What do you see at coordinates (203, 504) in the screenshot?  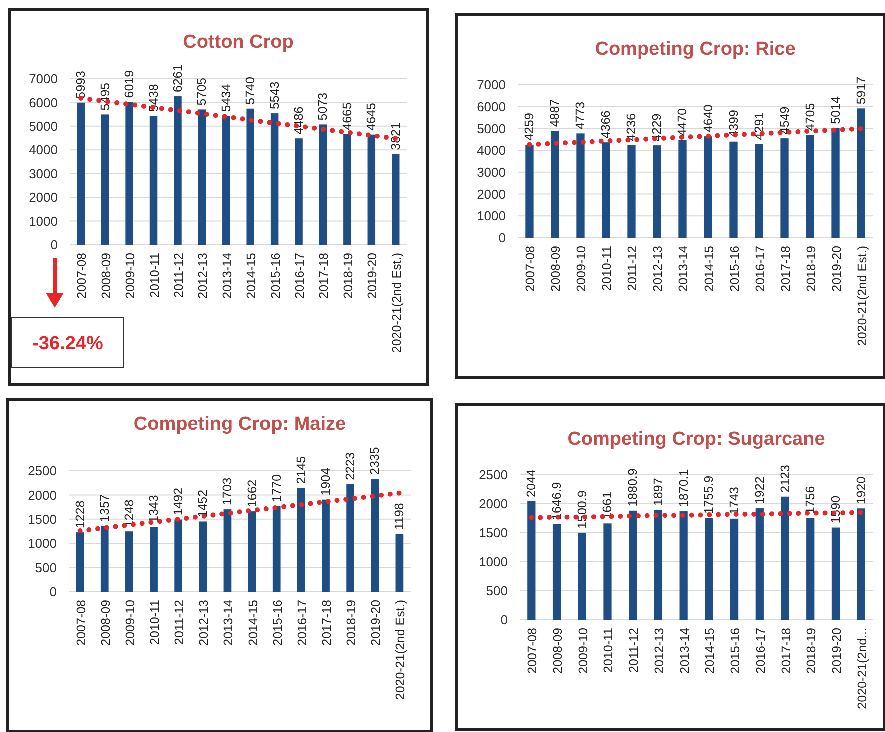 I see `data-label: 1452` at bounding box center [203, 504].